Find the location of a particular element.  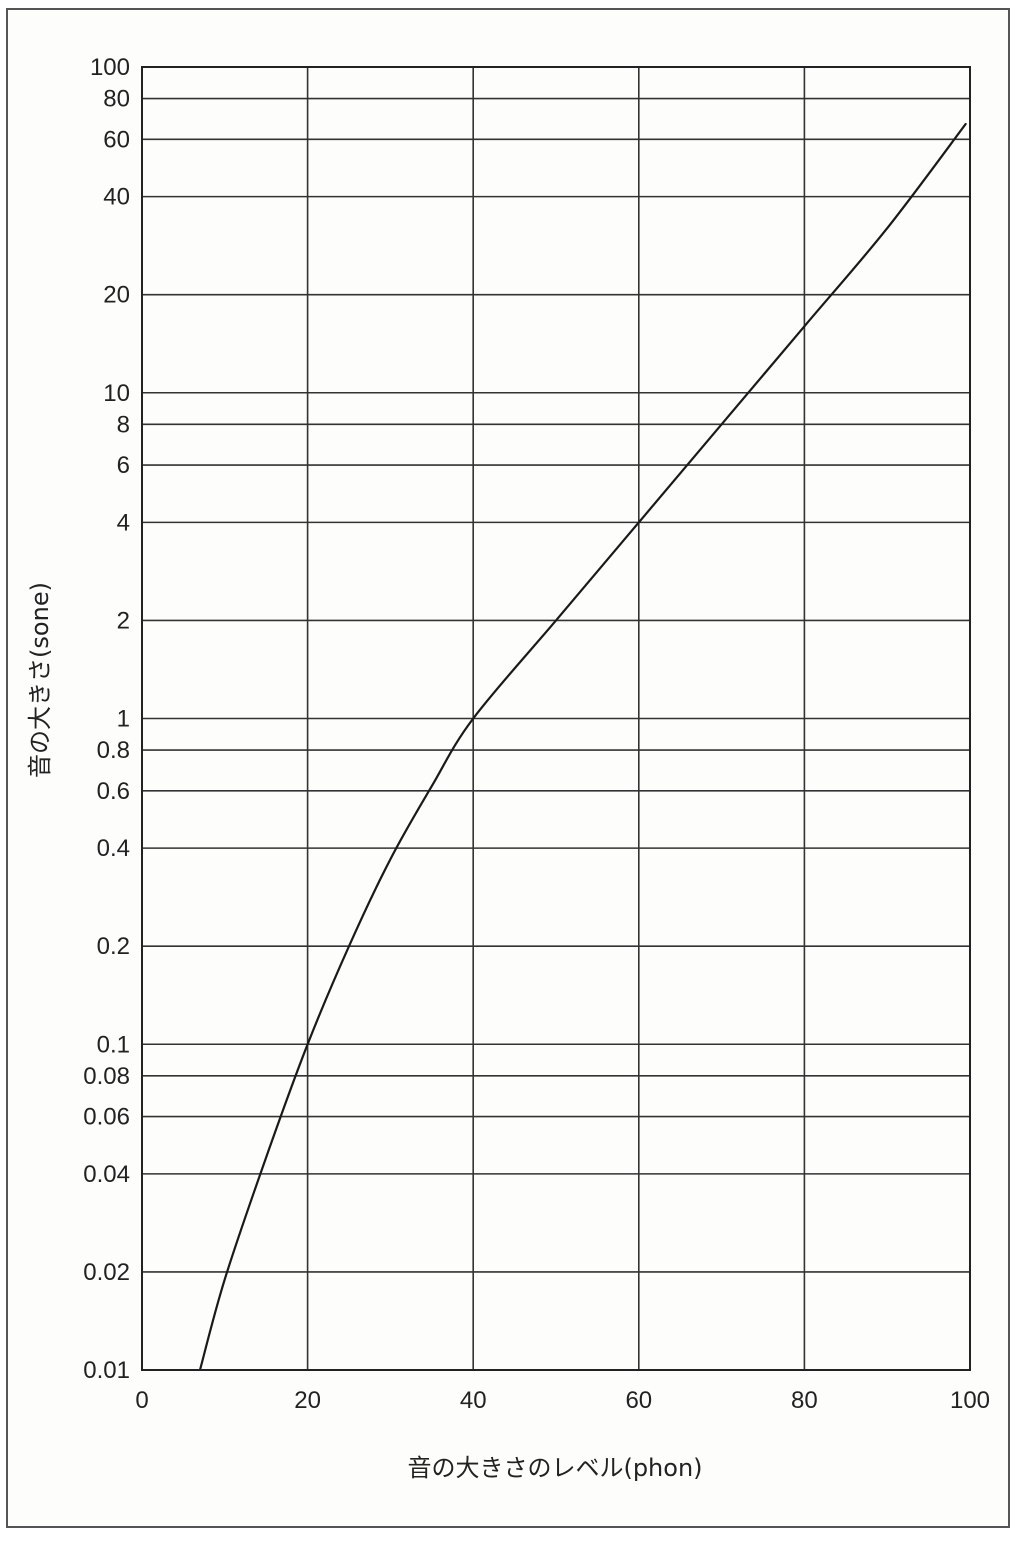

y-tick-label: 40 is located at coordinates (116, 197).